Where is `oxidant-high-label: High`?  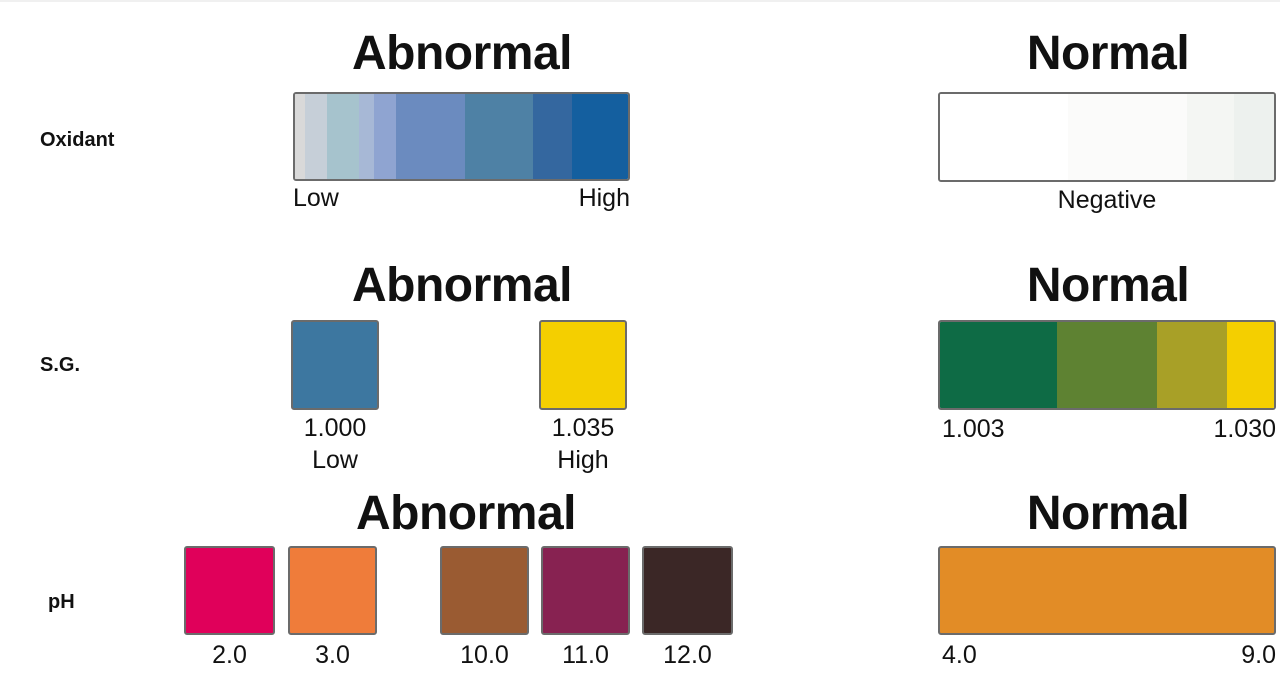
oxidant-high-label: High is located at coordinates (604, 198).